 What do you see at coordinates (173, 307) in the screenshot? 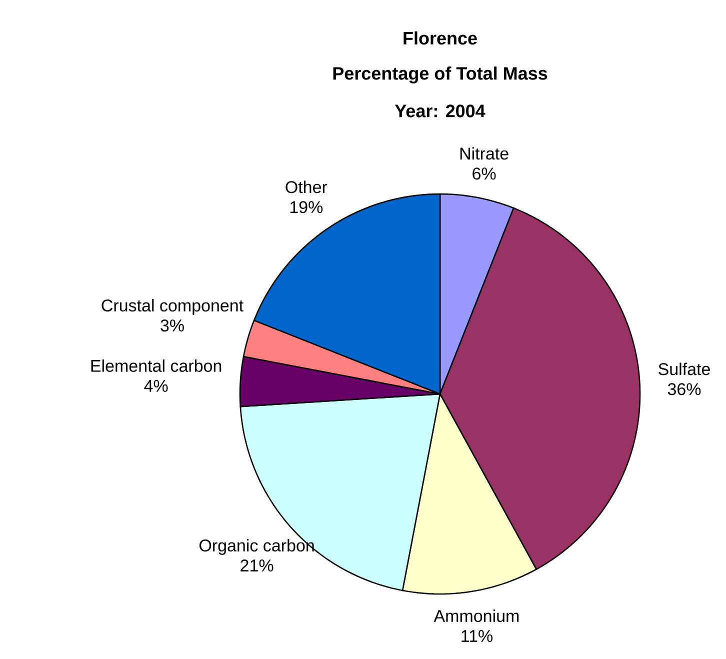
I see `slice-label: Crustal component` at bounding box center [173, 307].